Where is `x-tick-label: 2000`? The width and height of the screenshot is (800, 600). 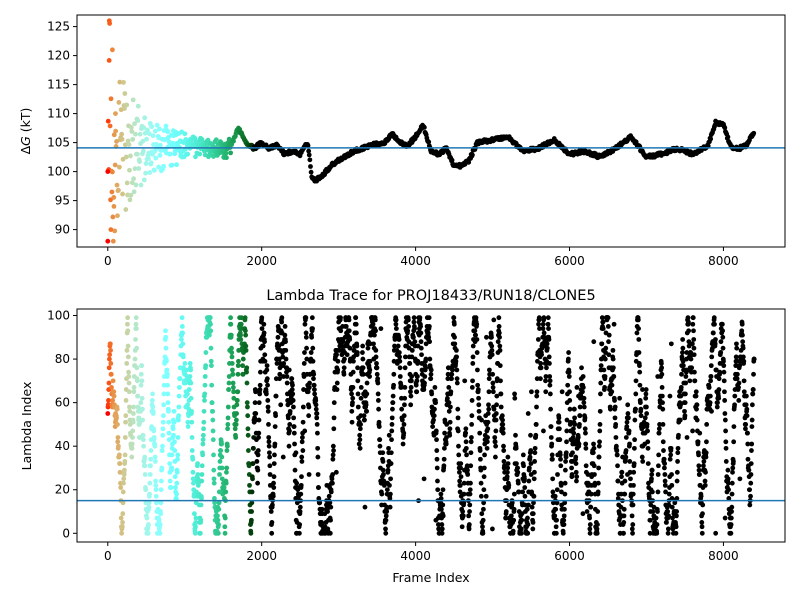
x-tick-label: 2000 is located at coordinates (261, 556).